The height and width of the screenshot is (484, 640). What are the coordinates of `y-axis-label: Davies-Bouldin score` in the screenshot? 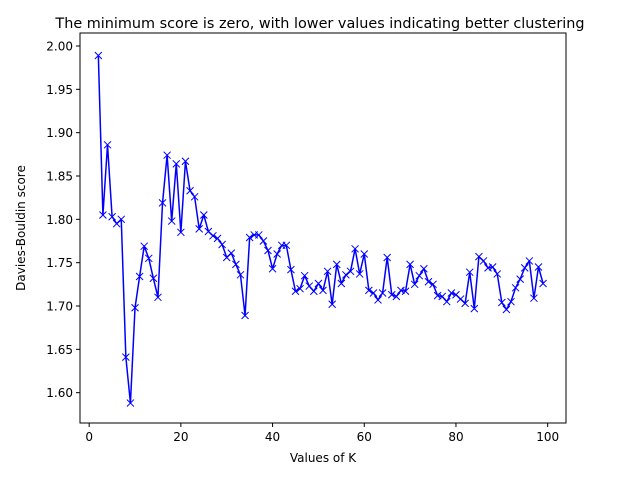 It's located at (21, 228).